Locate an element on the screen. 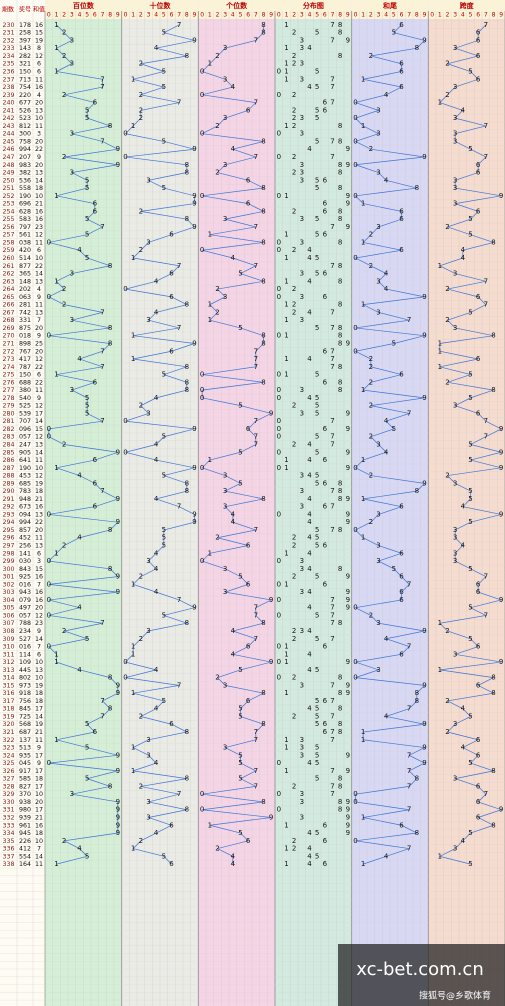  sum: 17 is located at coordinates (39, 771).